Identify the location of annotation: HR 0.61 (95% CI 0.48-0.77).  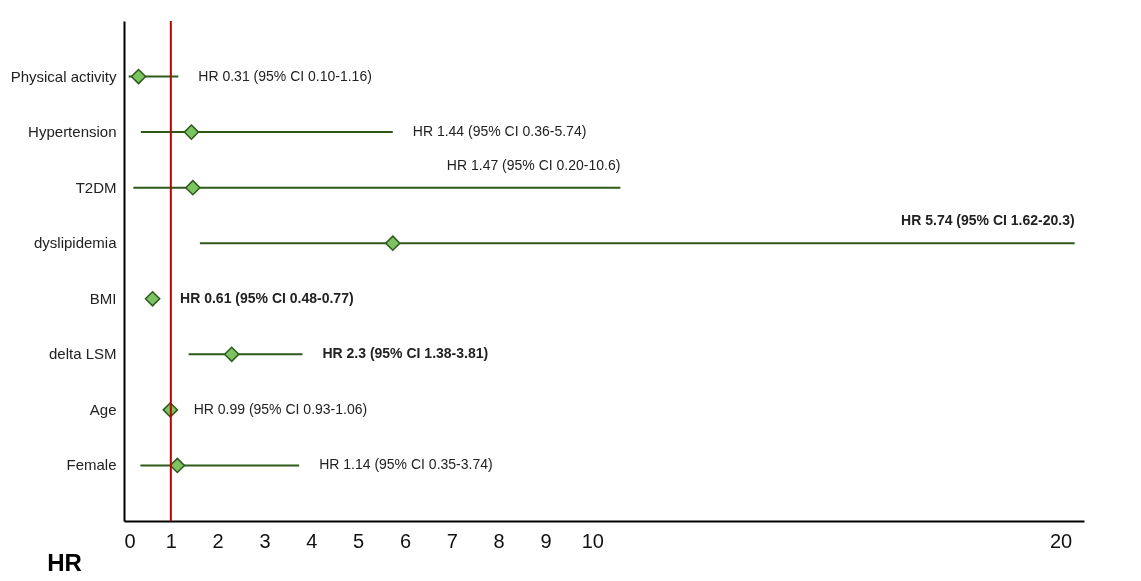
(267, 297).